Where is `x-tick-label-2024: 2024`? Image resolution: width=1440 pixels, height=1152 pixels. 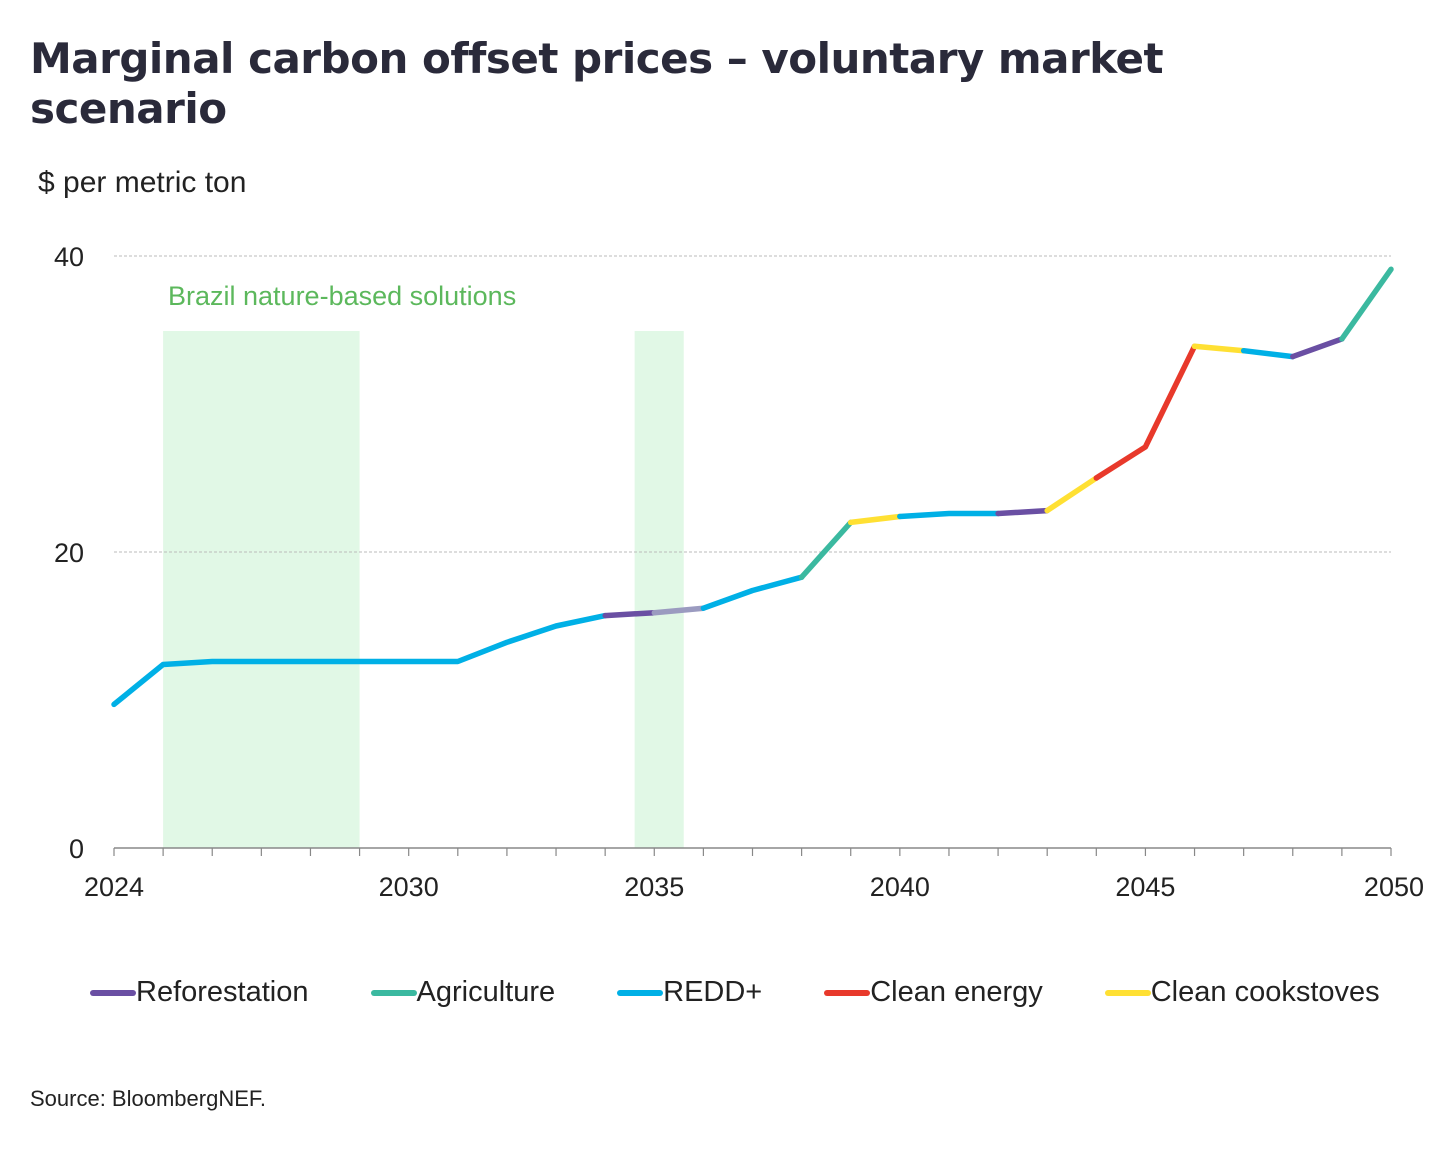 x-tick-label-2024: 2024 is located at coordinates (114, 887).